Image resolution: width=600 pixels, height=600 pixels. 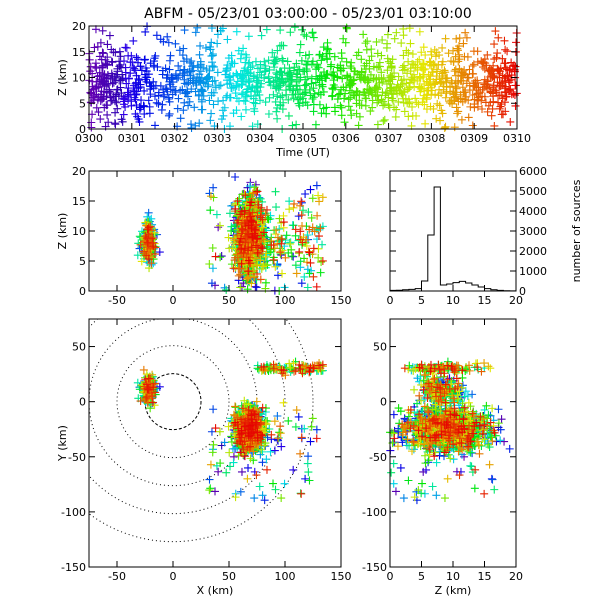 I want to click on histogram-xtick-label: 15, so click(x=485, y=300).